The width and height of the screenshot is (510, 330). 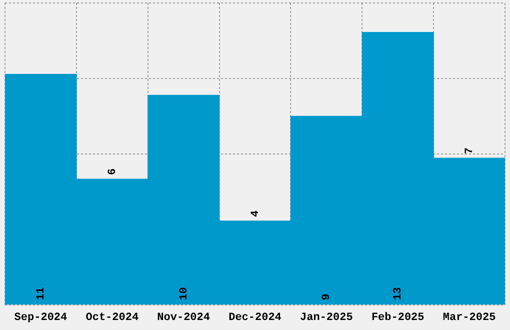 I want to click on data-label: 9, so click(x=327, y=297).